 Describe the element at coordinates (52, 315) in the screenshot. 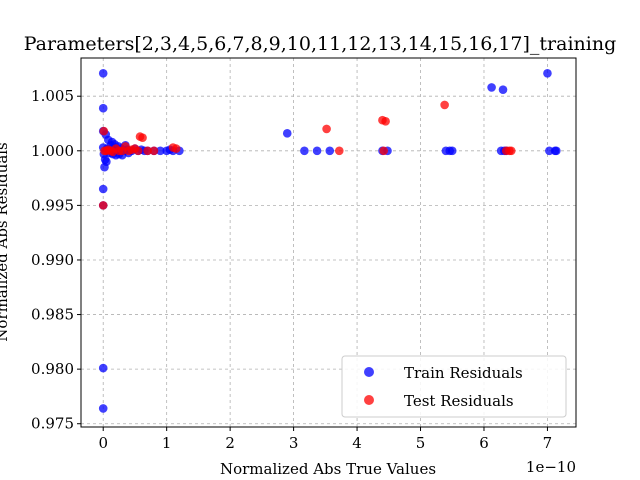

I see `y-tick-label: 0.985` at that location.